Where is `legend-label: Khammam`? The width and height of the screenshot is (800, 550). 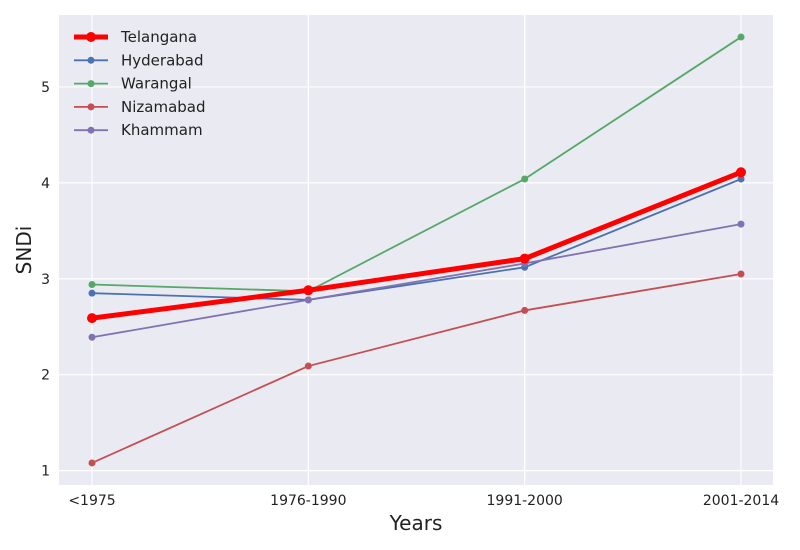 legend-label: Khammam is located at coordinates (162, 130).